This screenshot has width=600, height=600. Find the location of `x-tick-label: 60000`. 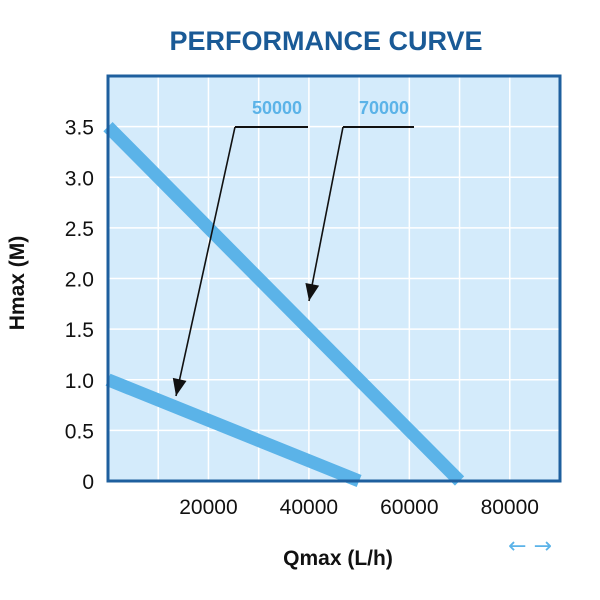

x-tick-label: 60000 is located at coordinates (409, 507).